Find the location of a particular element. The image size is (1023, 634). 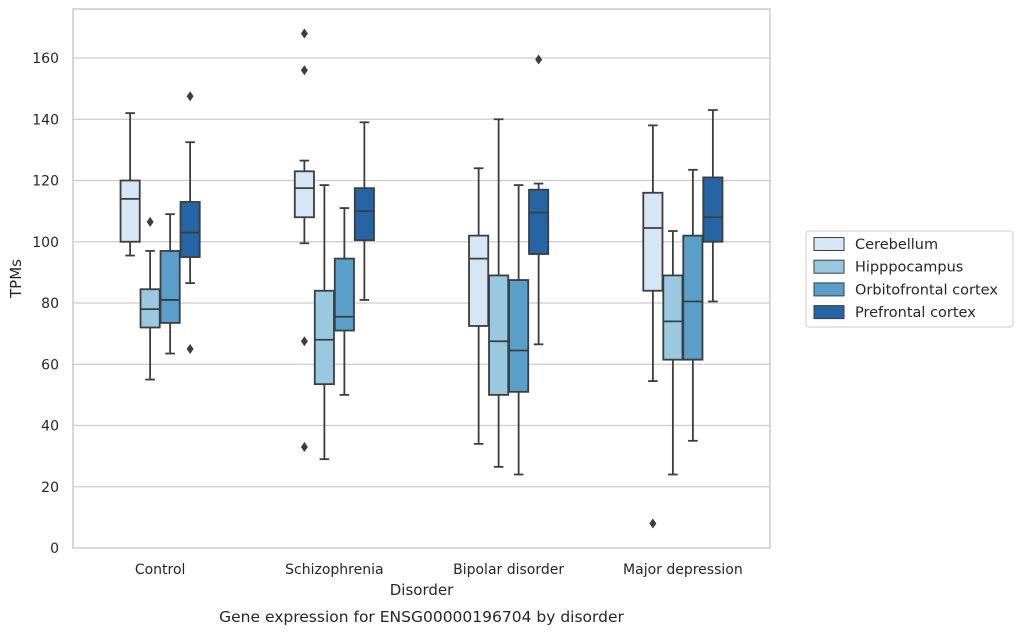

y-axis-ticks: 0 20 40 60 80 100 120 140 160 is located at coordinates (45, 304).